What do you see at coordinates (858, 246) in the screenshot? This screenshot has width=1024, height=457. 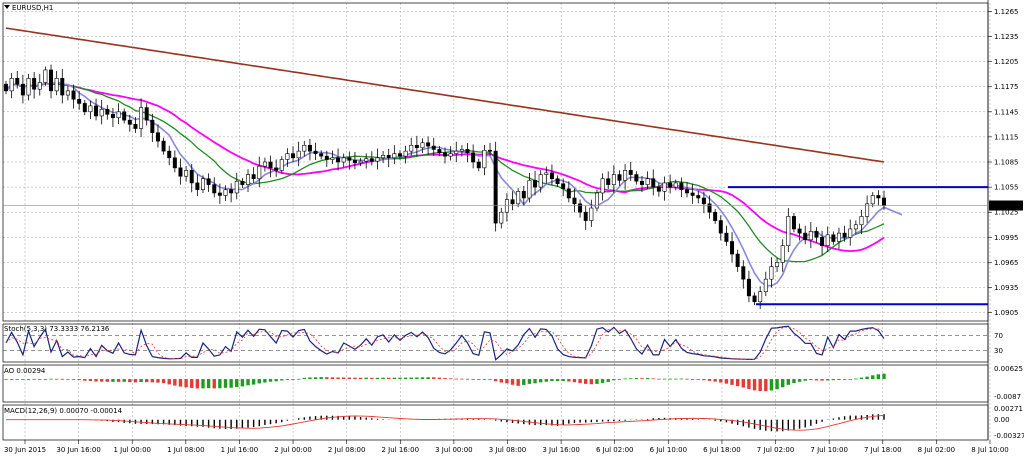 I see `horizontal-lines` at bounding box center [858, 246].